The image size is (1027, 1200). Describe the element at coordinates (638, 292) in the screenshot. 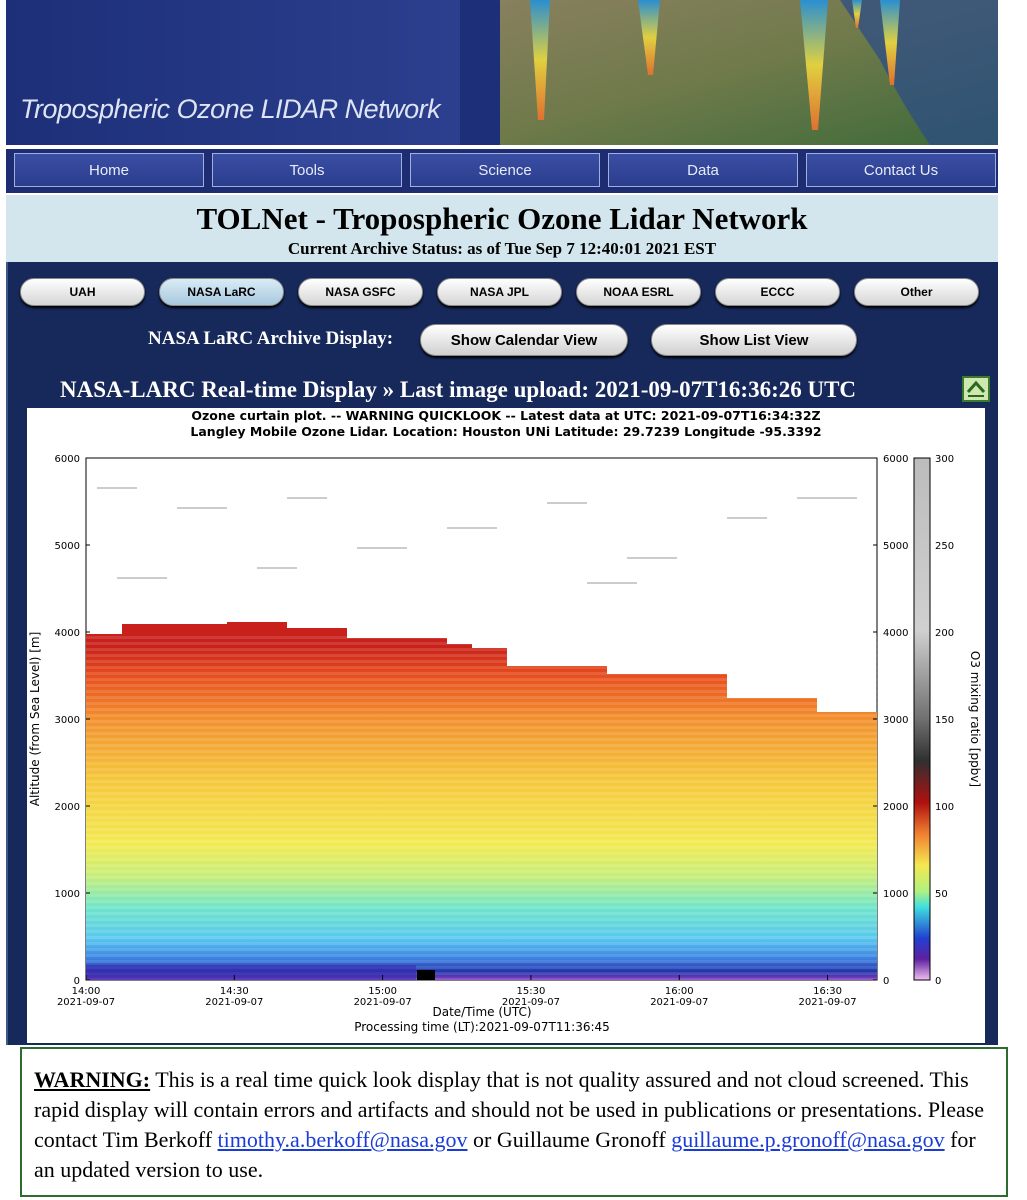

I see `site-tab: NOAA ESRL` at that location.